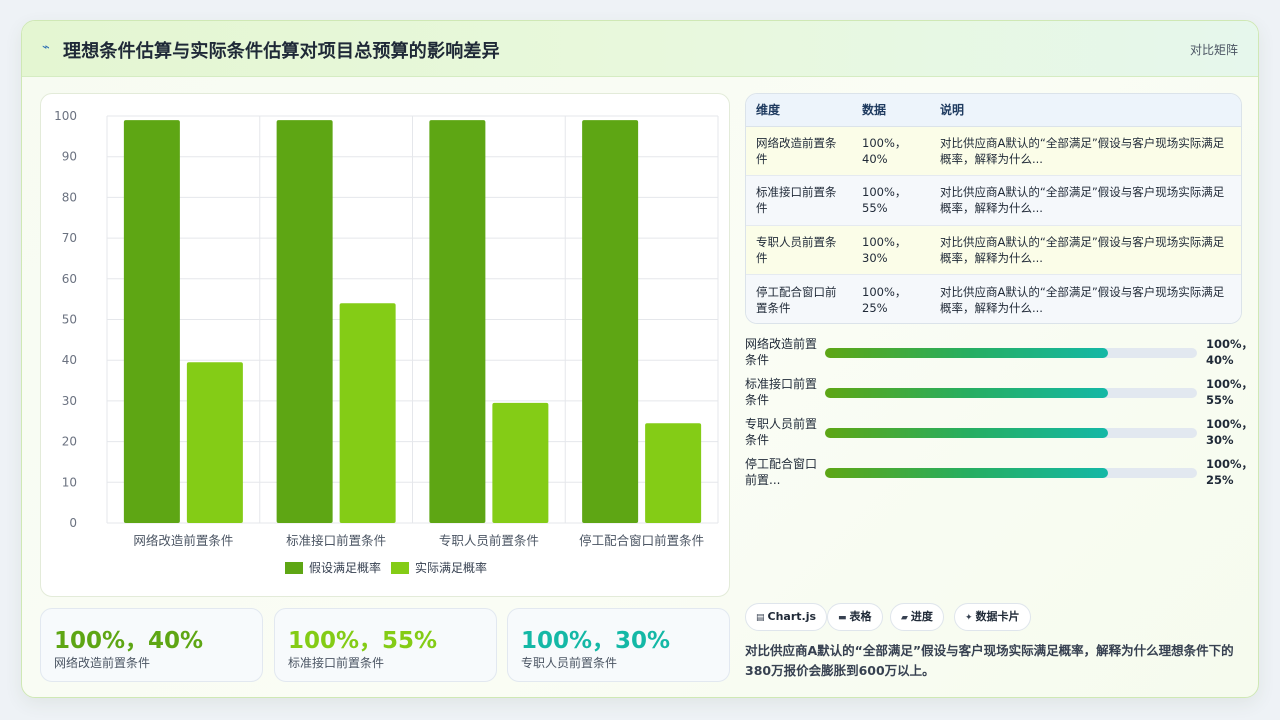  I want to click on progress-value: 100%，55%, so click(1230, 392).